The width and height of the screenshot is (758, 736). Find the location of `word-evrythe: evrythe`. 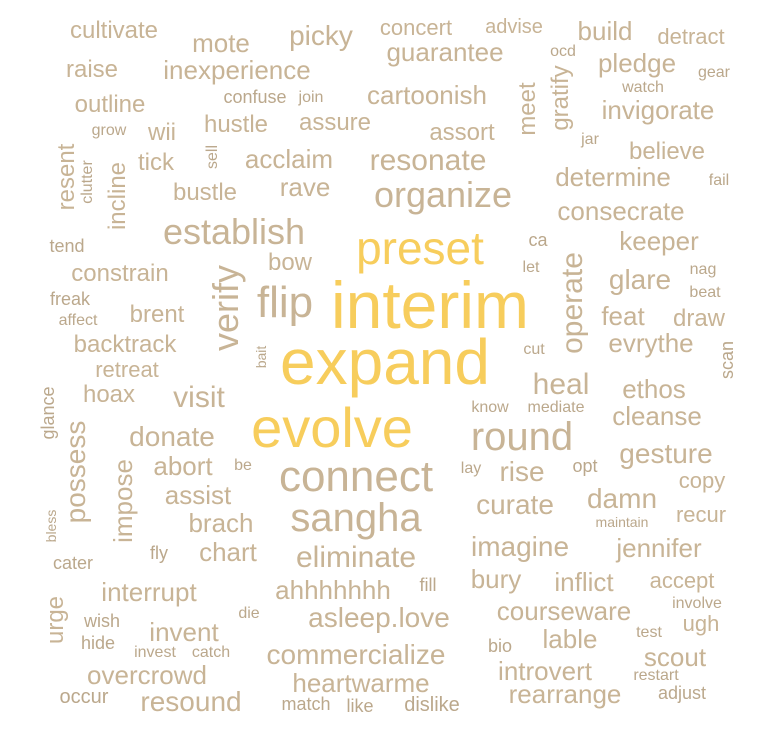

word-evrythe: evrythe is located at coordinates (651, 343).